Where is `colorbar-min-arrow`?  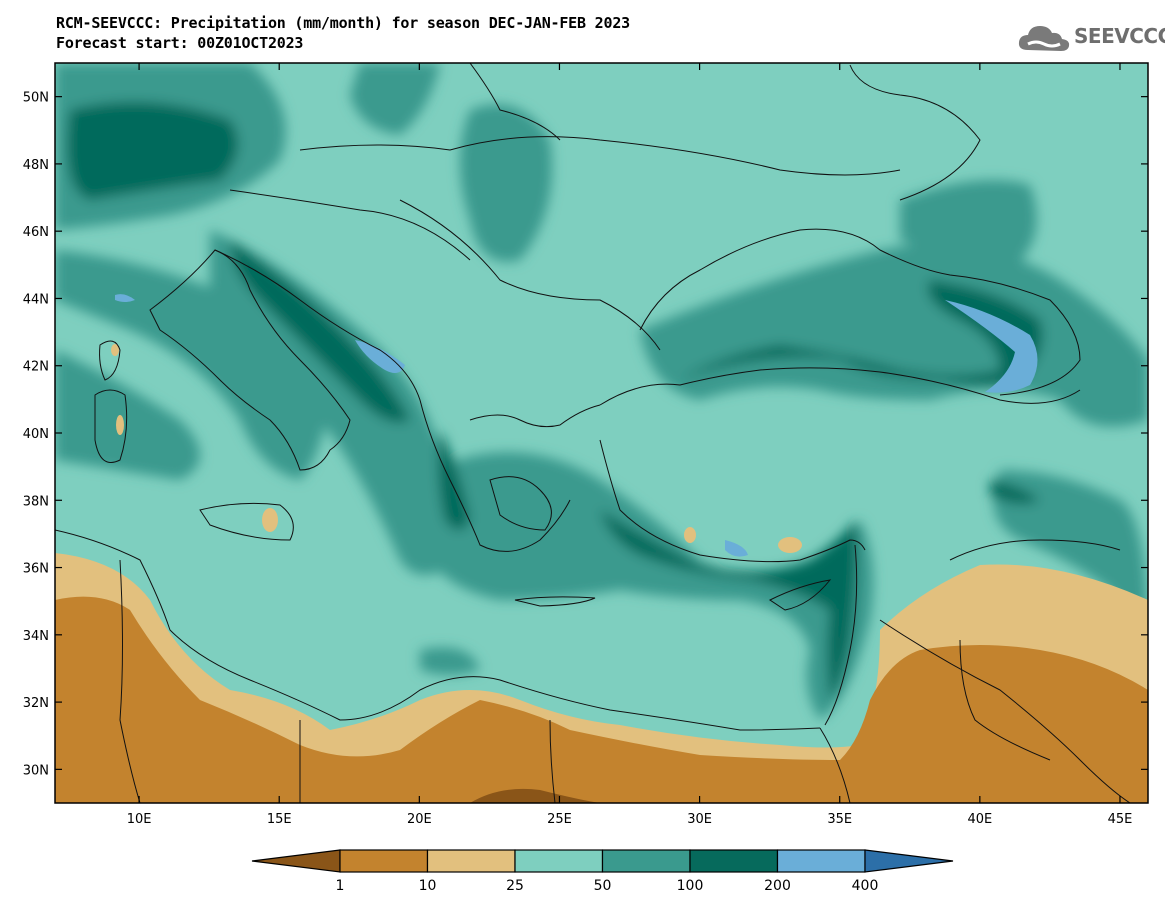 colorbar-min-arrow is located at coordinates (296, 861).